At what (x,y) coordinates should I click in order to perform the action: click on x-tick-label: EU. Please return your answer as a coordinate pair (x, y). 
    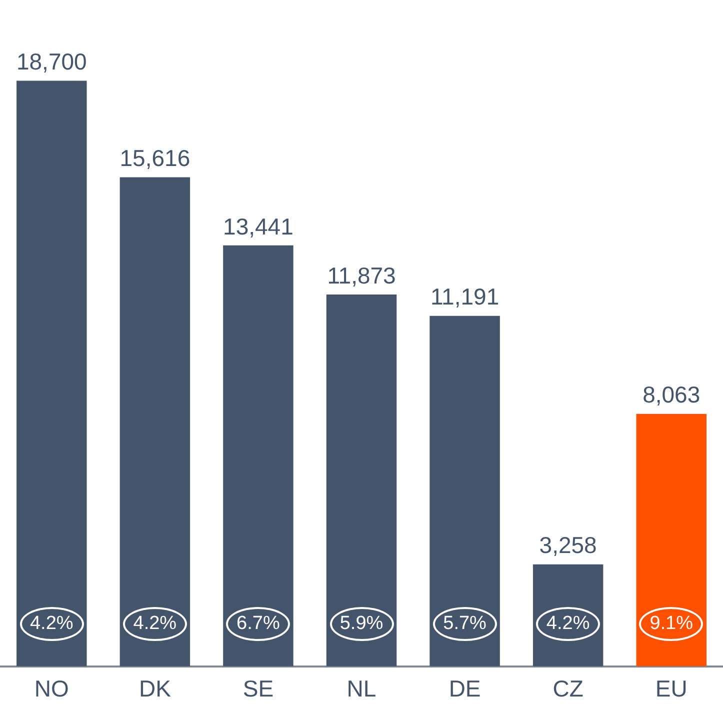
    Looking at the image, I should click on (671, 689).